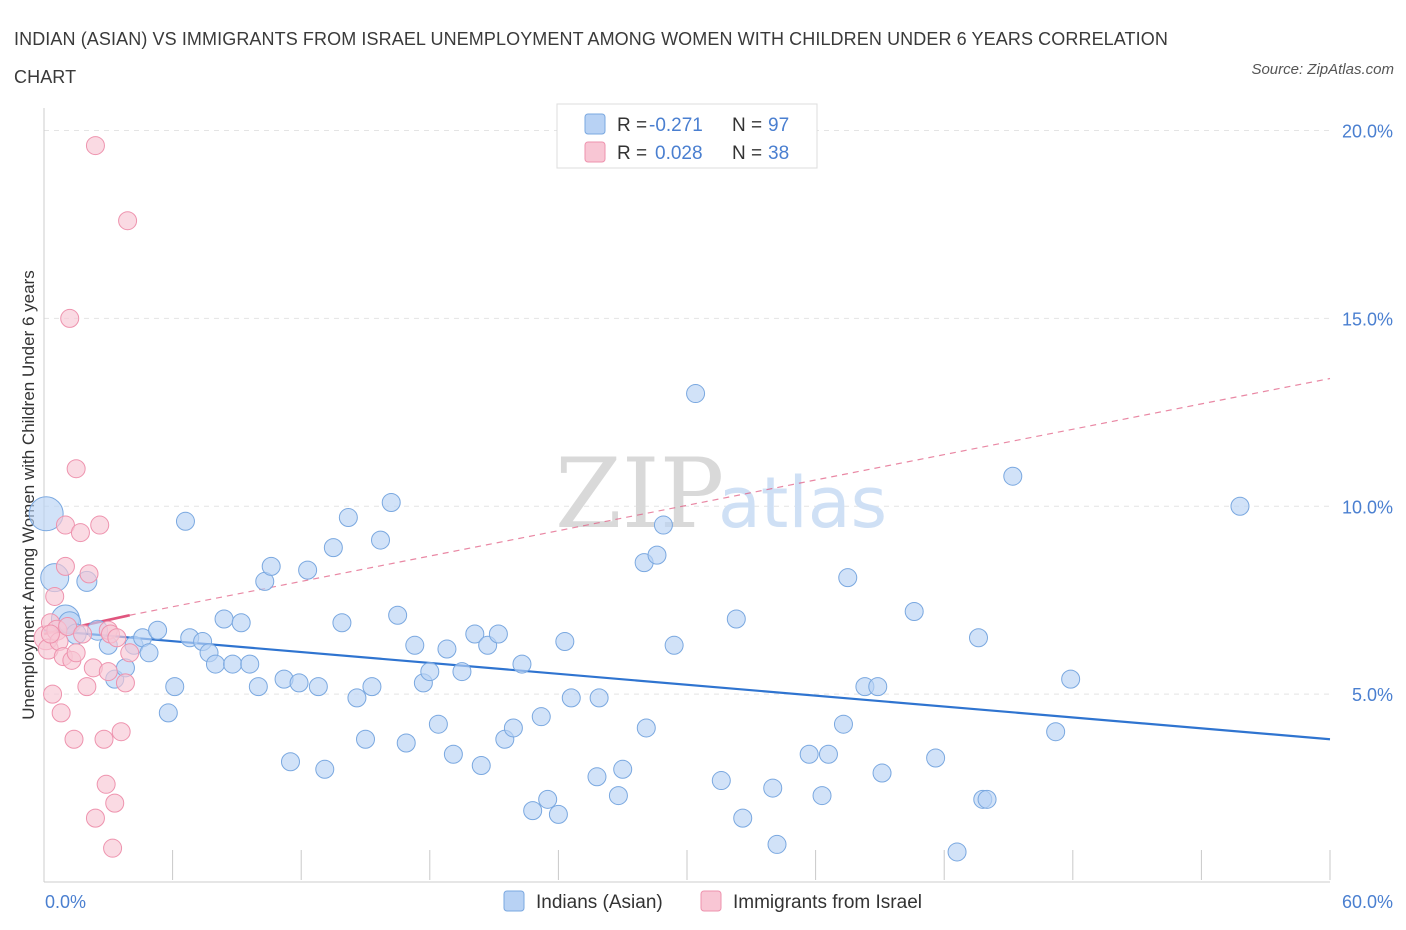 The height and width of the screenshot is (930, 1406). Describe the element at coordinates (747, 125) in the screenshot. I see `legend-n-label-1: N =` at that location.